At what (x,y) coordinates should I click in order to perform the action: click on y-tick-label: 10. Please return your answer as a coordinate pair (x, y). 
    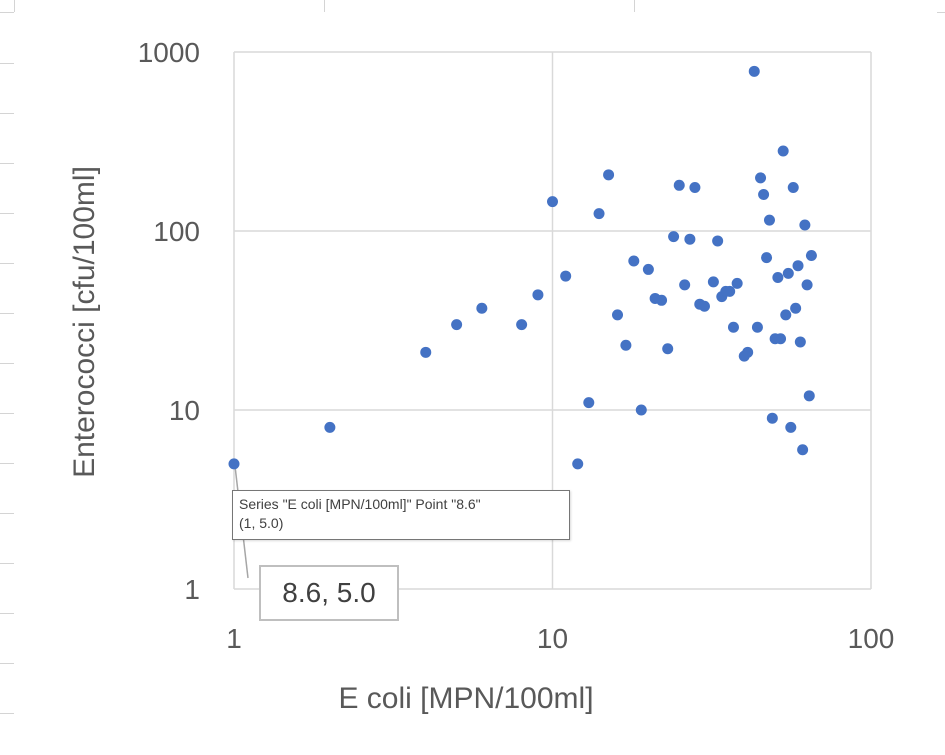
    Looking at the image, I should click on (184, 410).